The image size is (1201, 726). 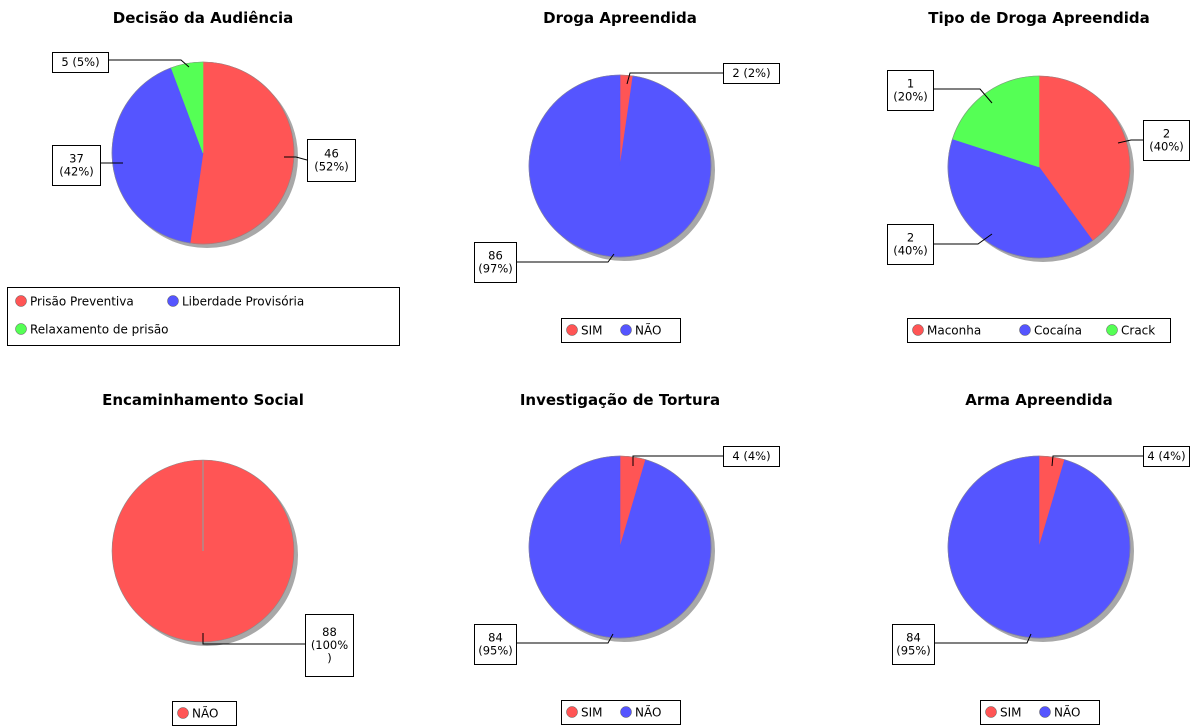 I want to click on data-label: (97%), so click(x=495, y=269).